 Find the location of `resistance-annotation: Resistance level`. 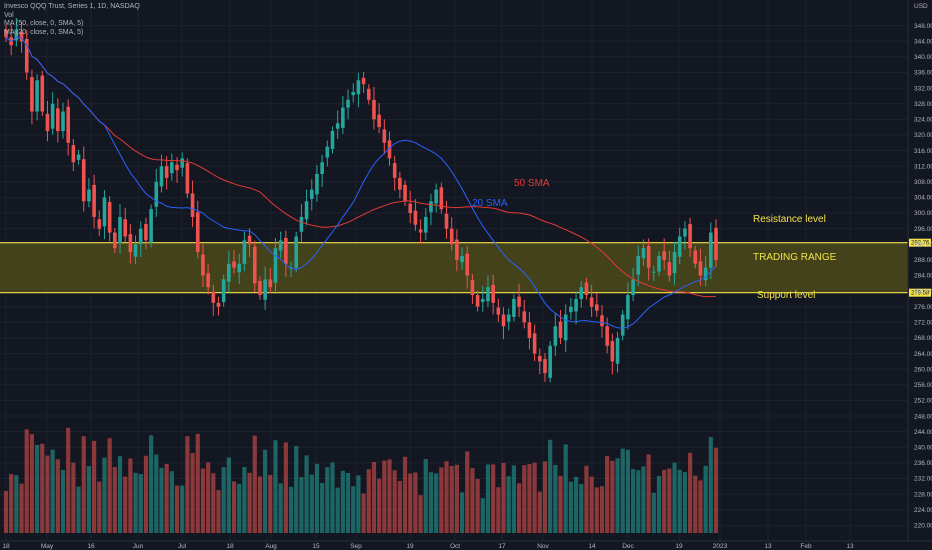

resistance-annotation: Resistance level is located at coordinates (789, 219).